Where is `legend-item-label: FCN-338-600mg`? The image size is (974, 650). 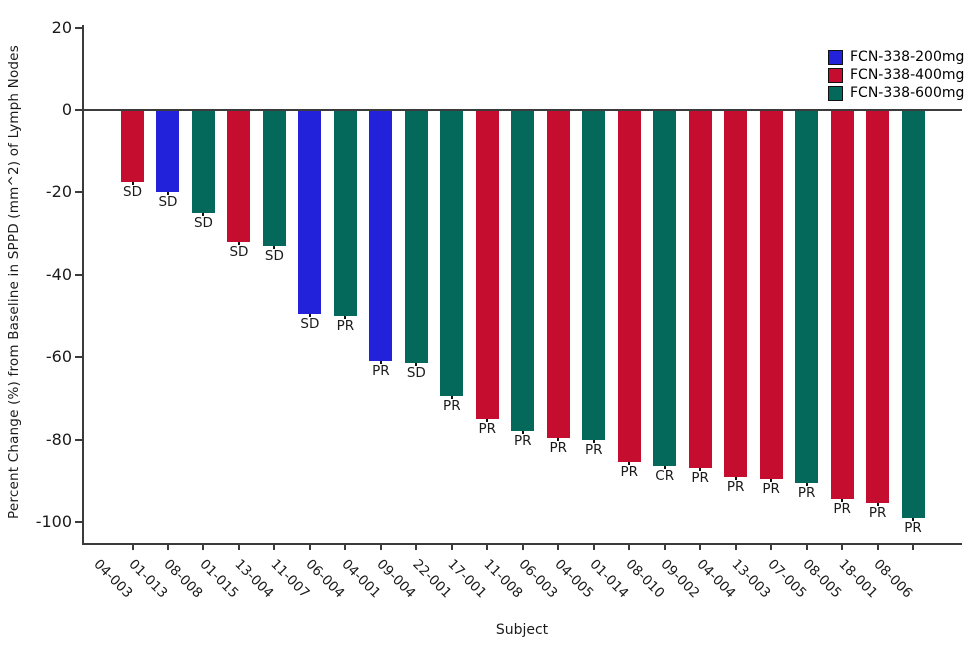
legend-item-label: FCN-338-600mg is located at coordinates (907, 93).